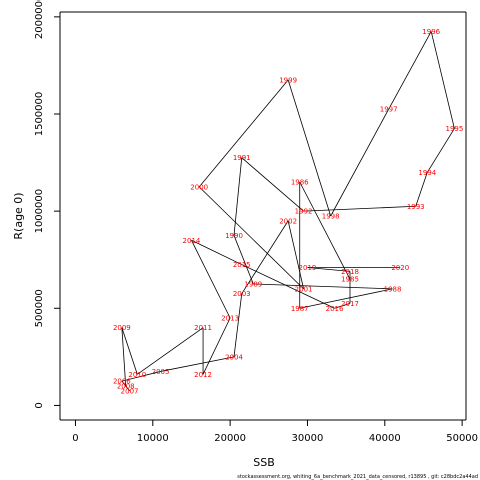 This screenshot has height=480, width=480. Describe the element at coordinates (325, 230) in the screenshot. I see `trajectory-segment-1985-1986` at that location.